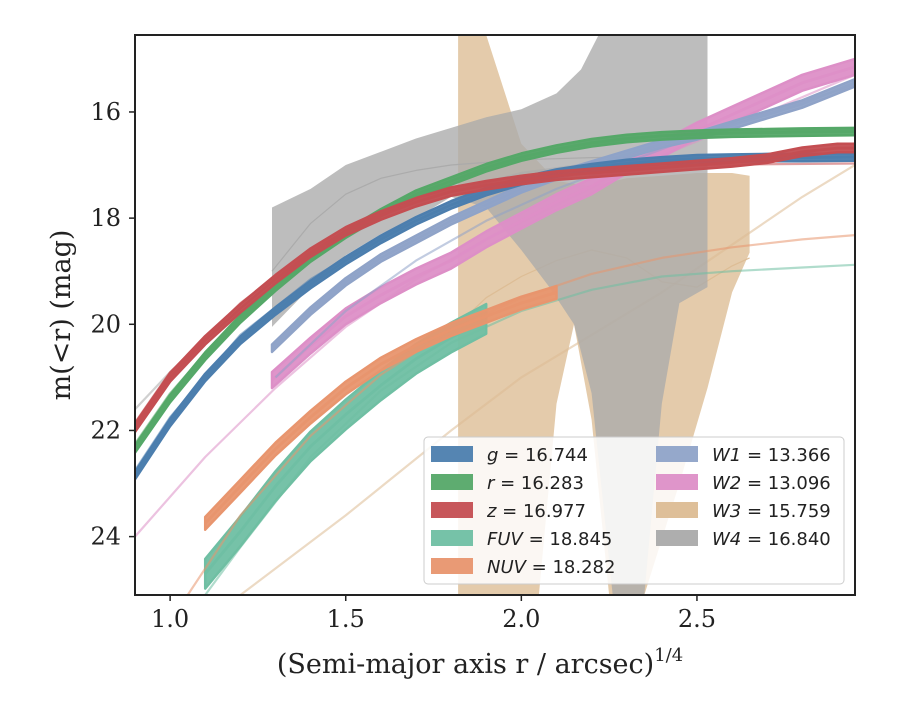 The width and height of the screenshot is (900, 705). What do you see at coordinates (697, 619) in the screenshot?
I see `x-tick-label: 2.5` at bounding box center [697, 619].